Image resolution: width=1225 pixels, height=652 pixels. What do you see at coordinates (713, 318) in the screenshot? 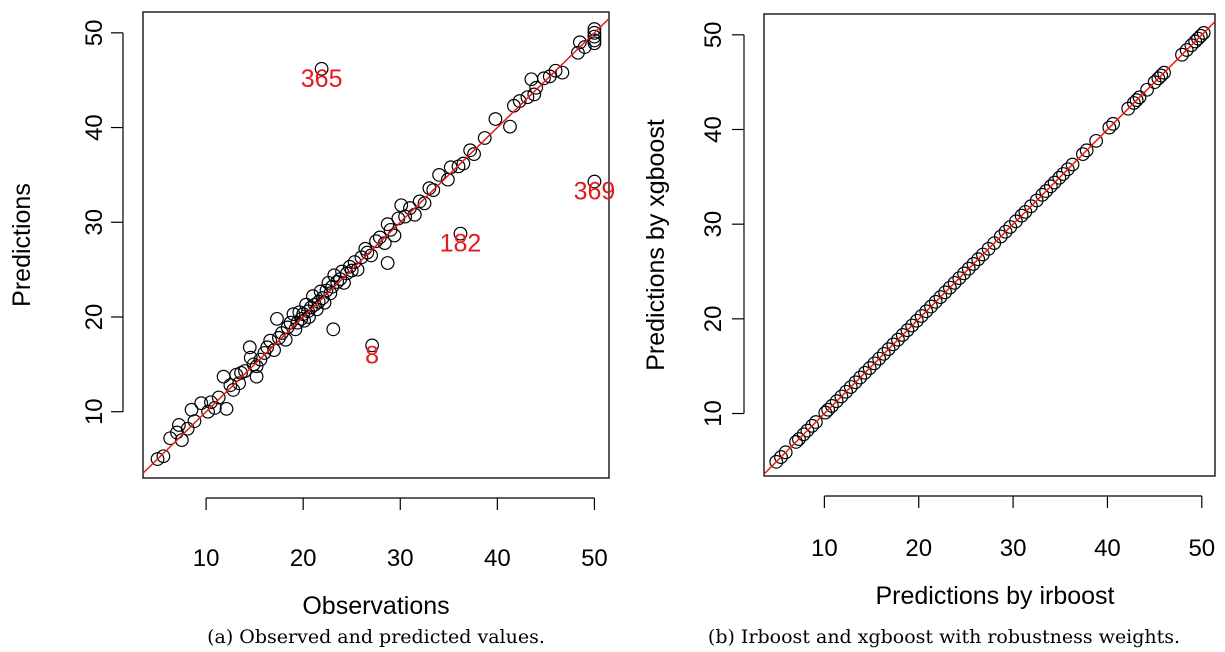
I see `y-tick-label: 20` at bounding box center [713, 318].